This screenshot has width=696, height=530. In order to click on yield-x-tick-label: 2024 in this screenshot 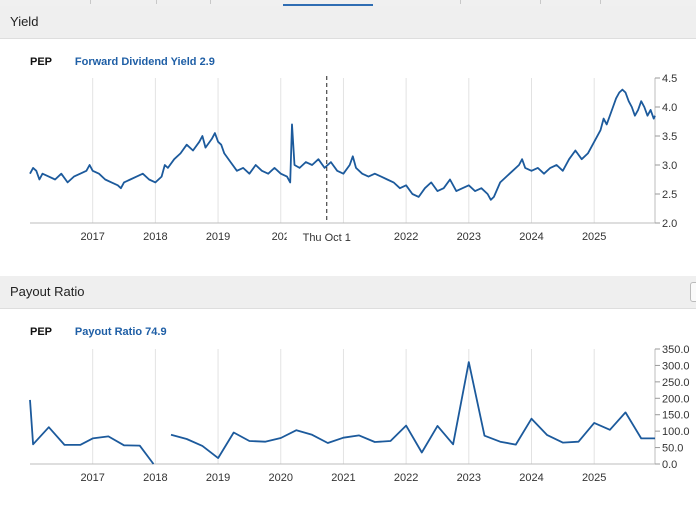, I will do `click(531, 237)`.